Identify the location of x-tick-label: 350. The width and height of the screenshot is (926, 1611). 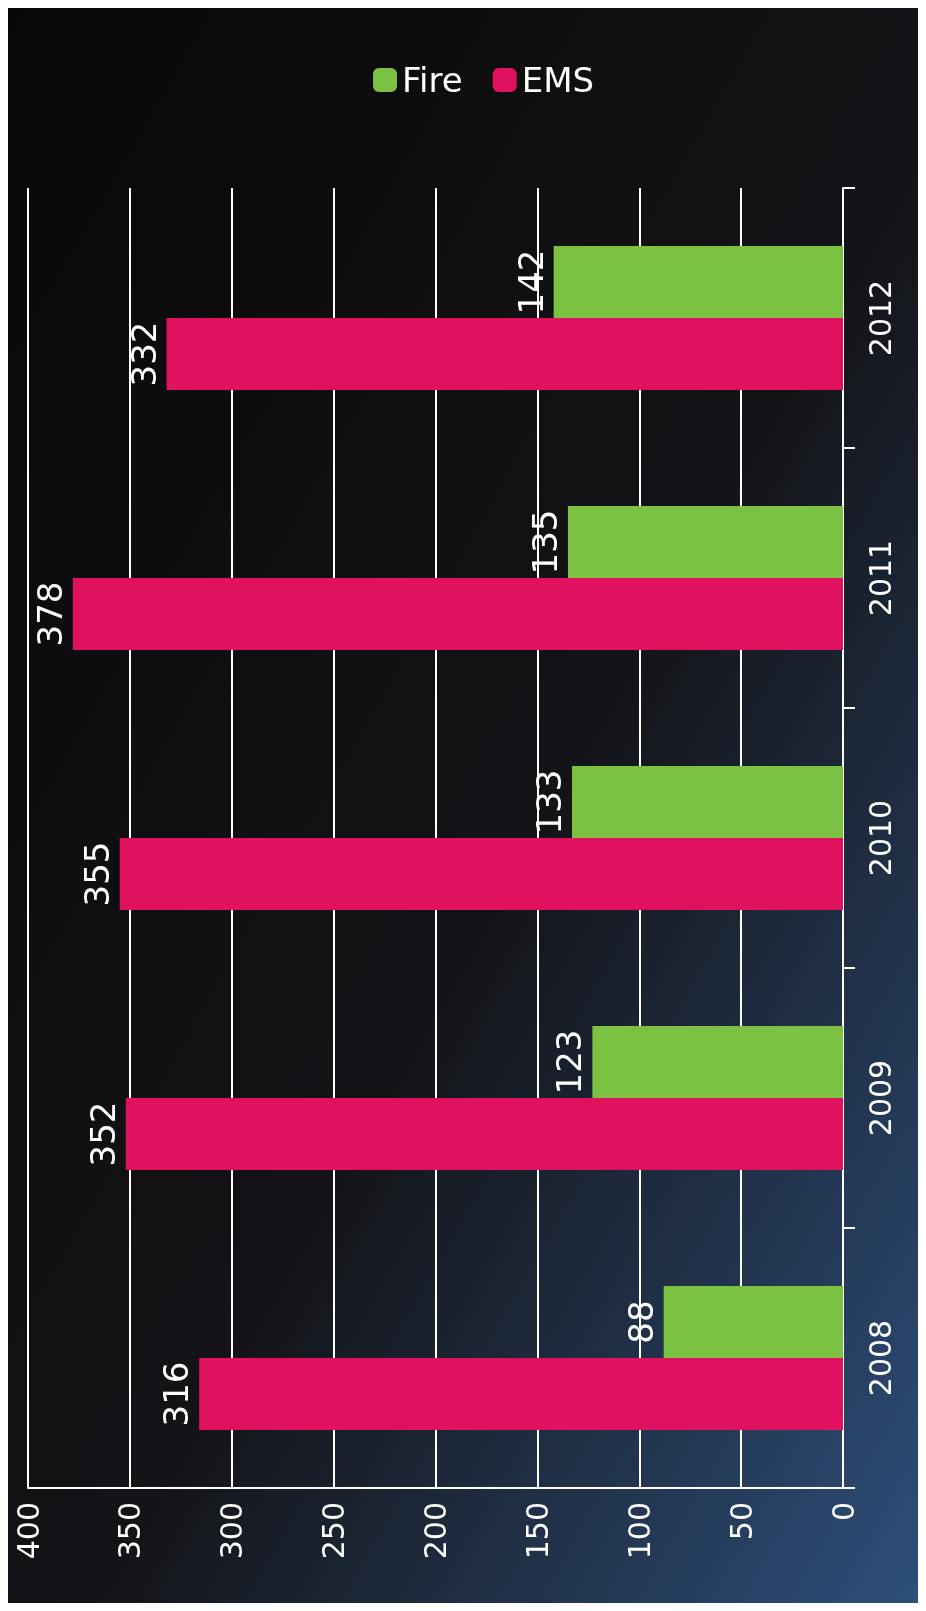
(130, 1531).